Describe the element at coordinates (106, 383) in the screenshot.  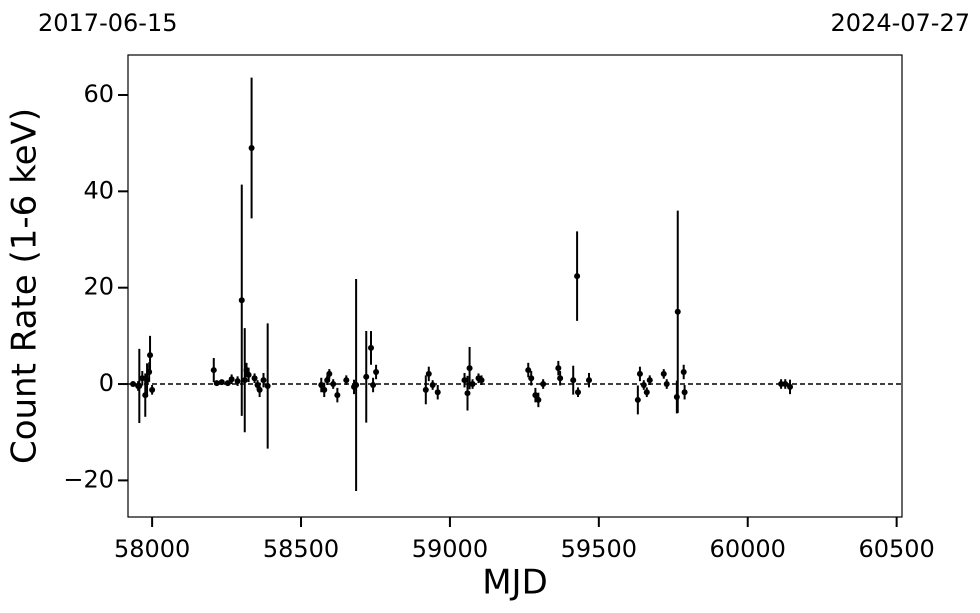
I see `y-tick-label: 0` at that location.